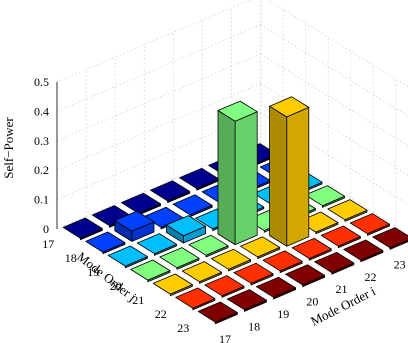 The image size is (408, 343). What do you see at coordinates (161, 314) in the screenshot?
I see `y-tick-label: 22` at bounding box center [161, 314].